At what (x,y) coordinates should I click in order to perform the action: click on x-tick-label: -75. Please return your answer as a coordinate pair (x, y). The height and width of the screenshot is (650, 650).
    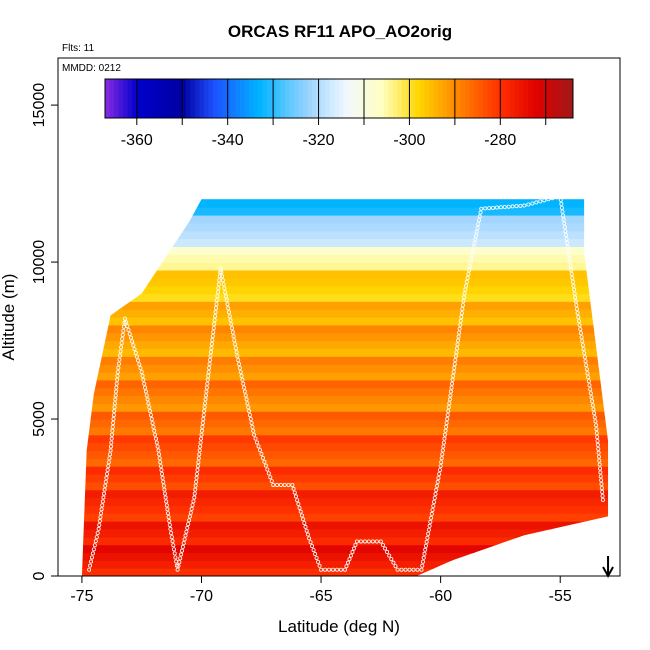
    Looking at the image, I should click on (81, 596).